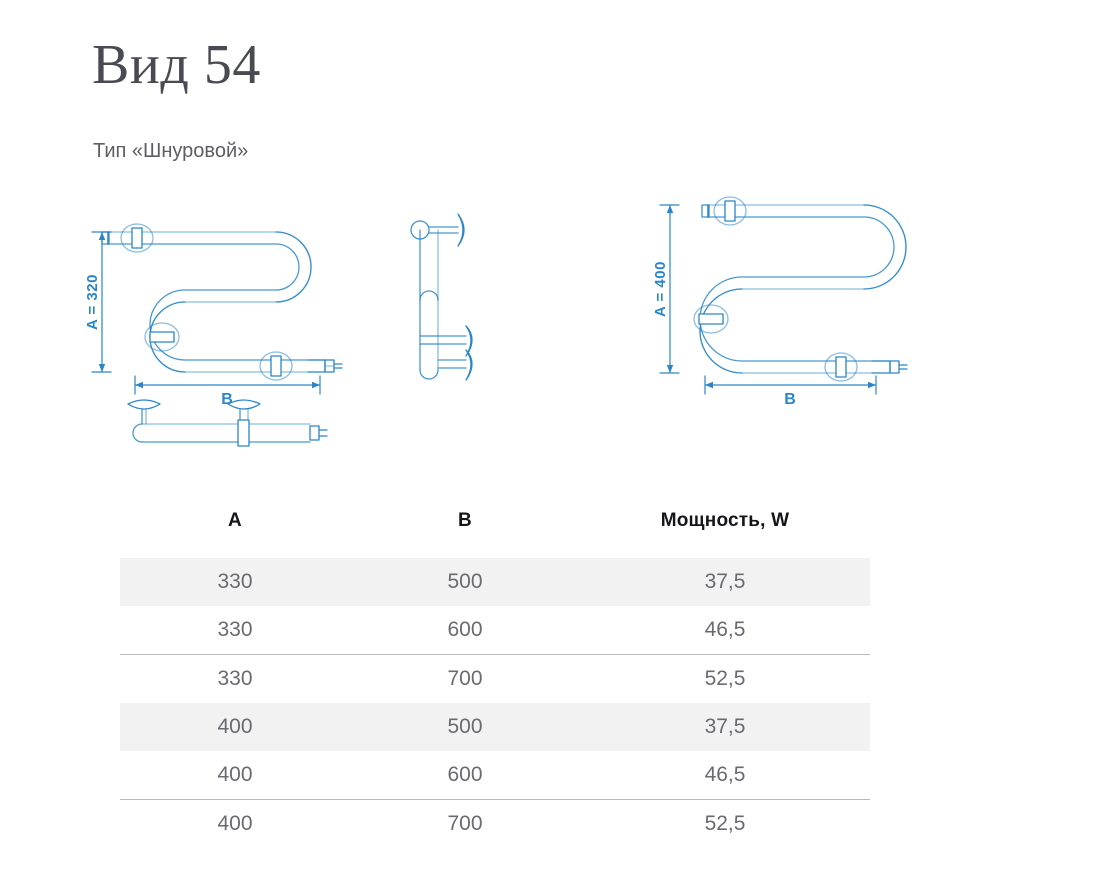  I want to click on side-view-drawing, so click(463, 302).